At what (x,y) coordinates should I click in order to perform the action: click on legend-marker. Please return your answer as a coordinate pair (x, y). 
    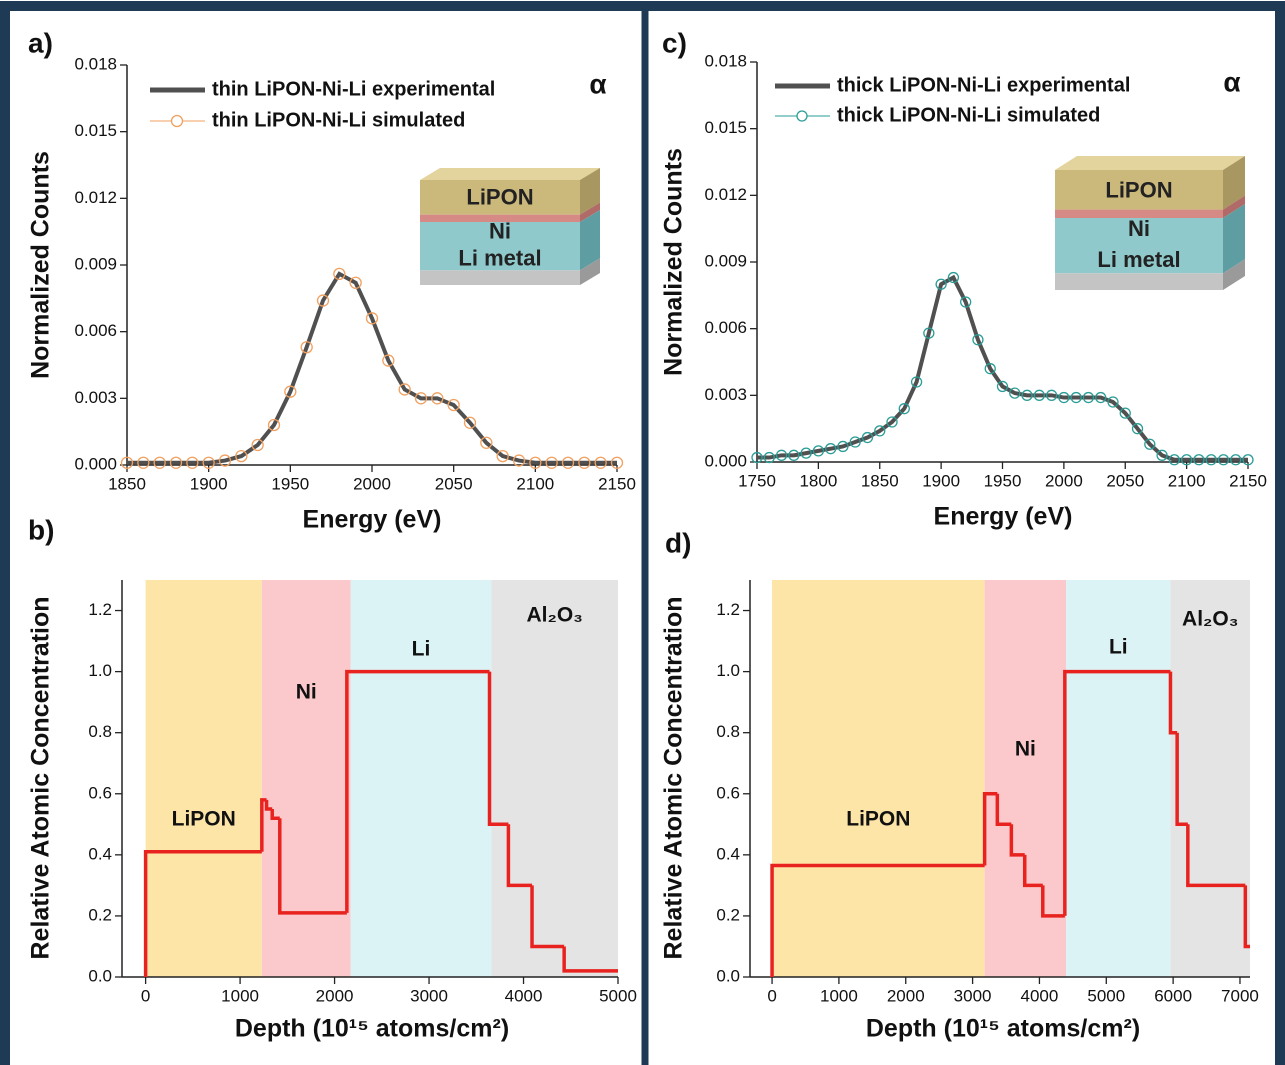
    Looking at the image, I should click on (177, 121).